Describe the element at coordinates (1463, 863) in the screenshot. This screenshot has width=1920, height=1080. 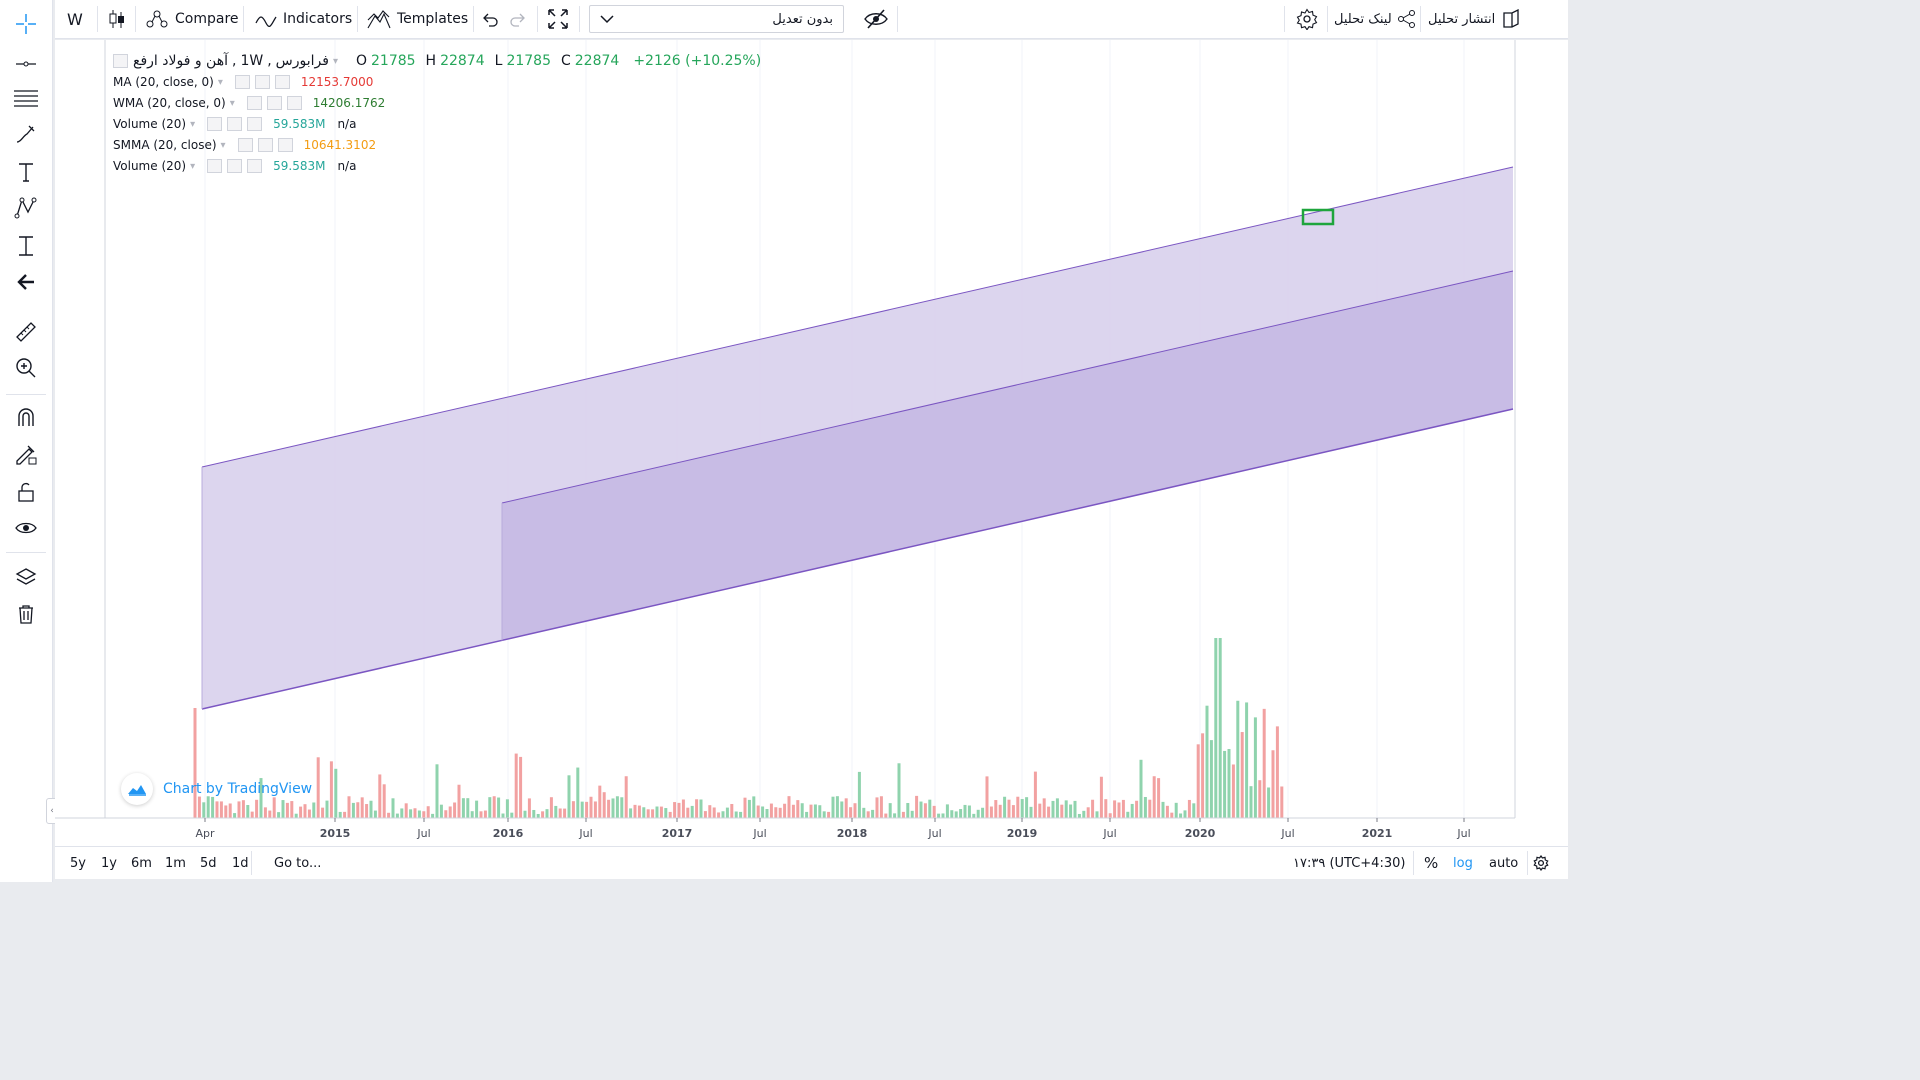
I see `log-scale-toggle: log` at that location.